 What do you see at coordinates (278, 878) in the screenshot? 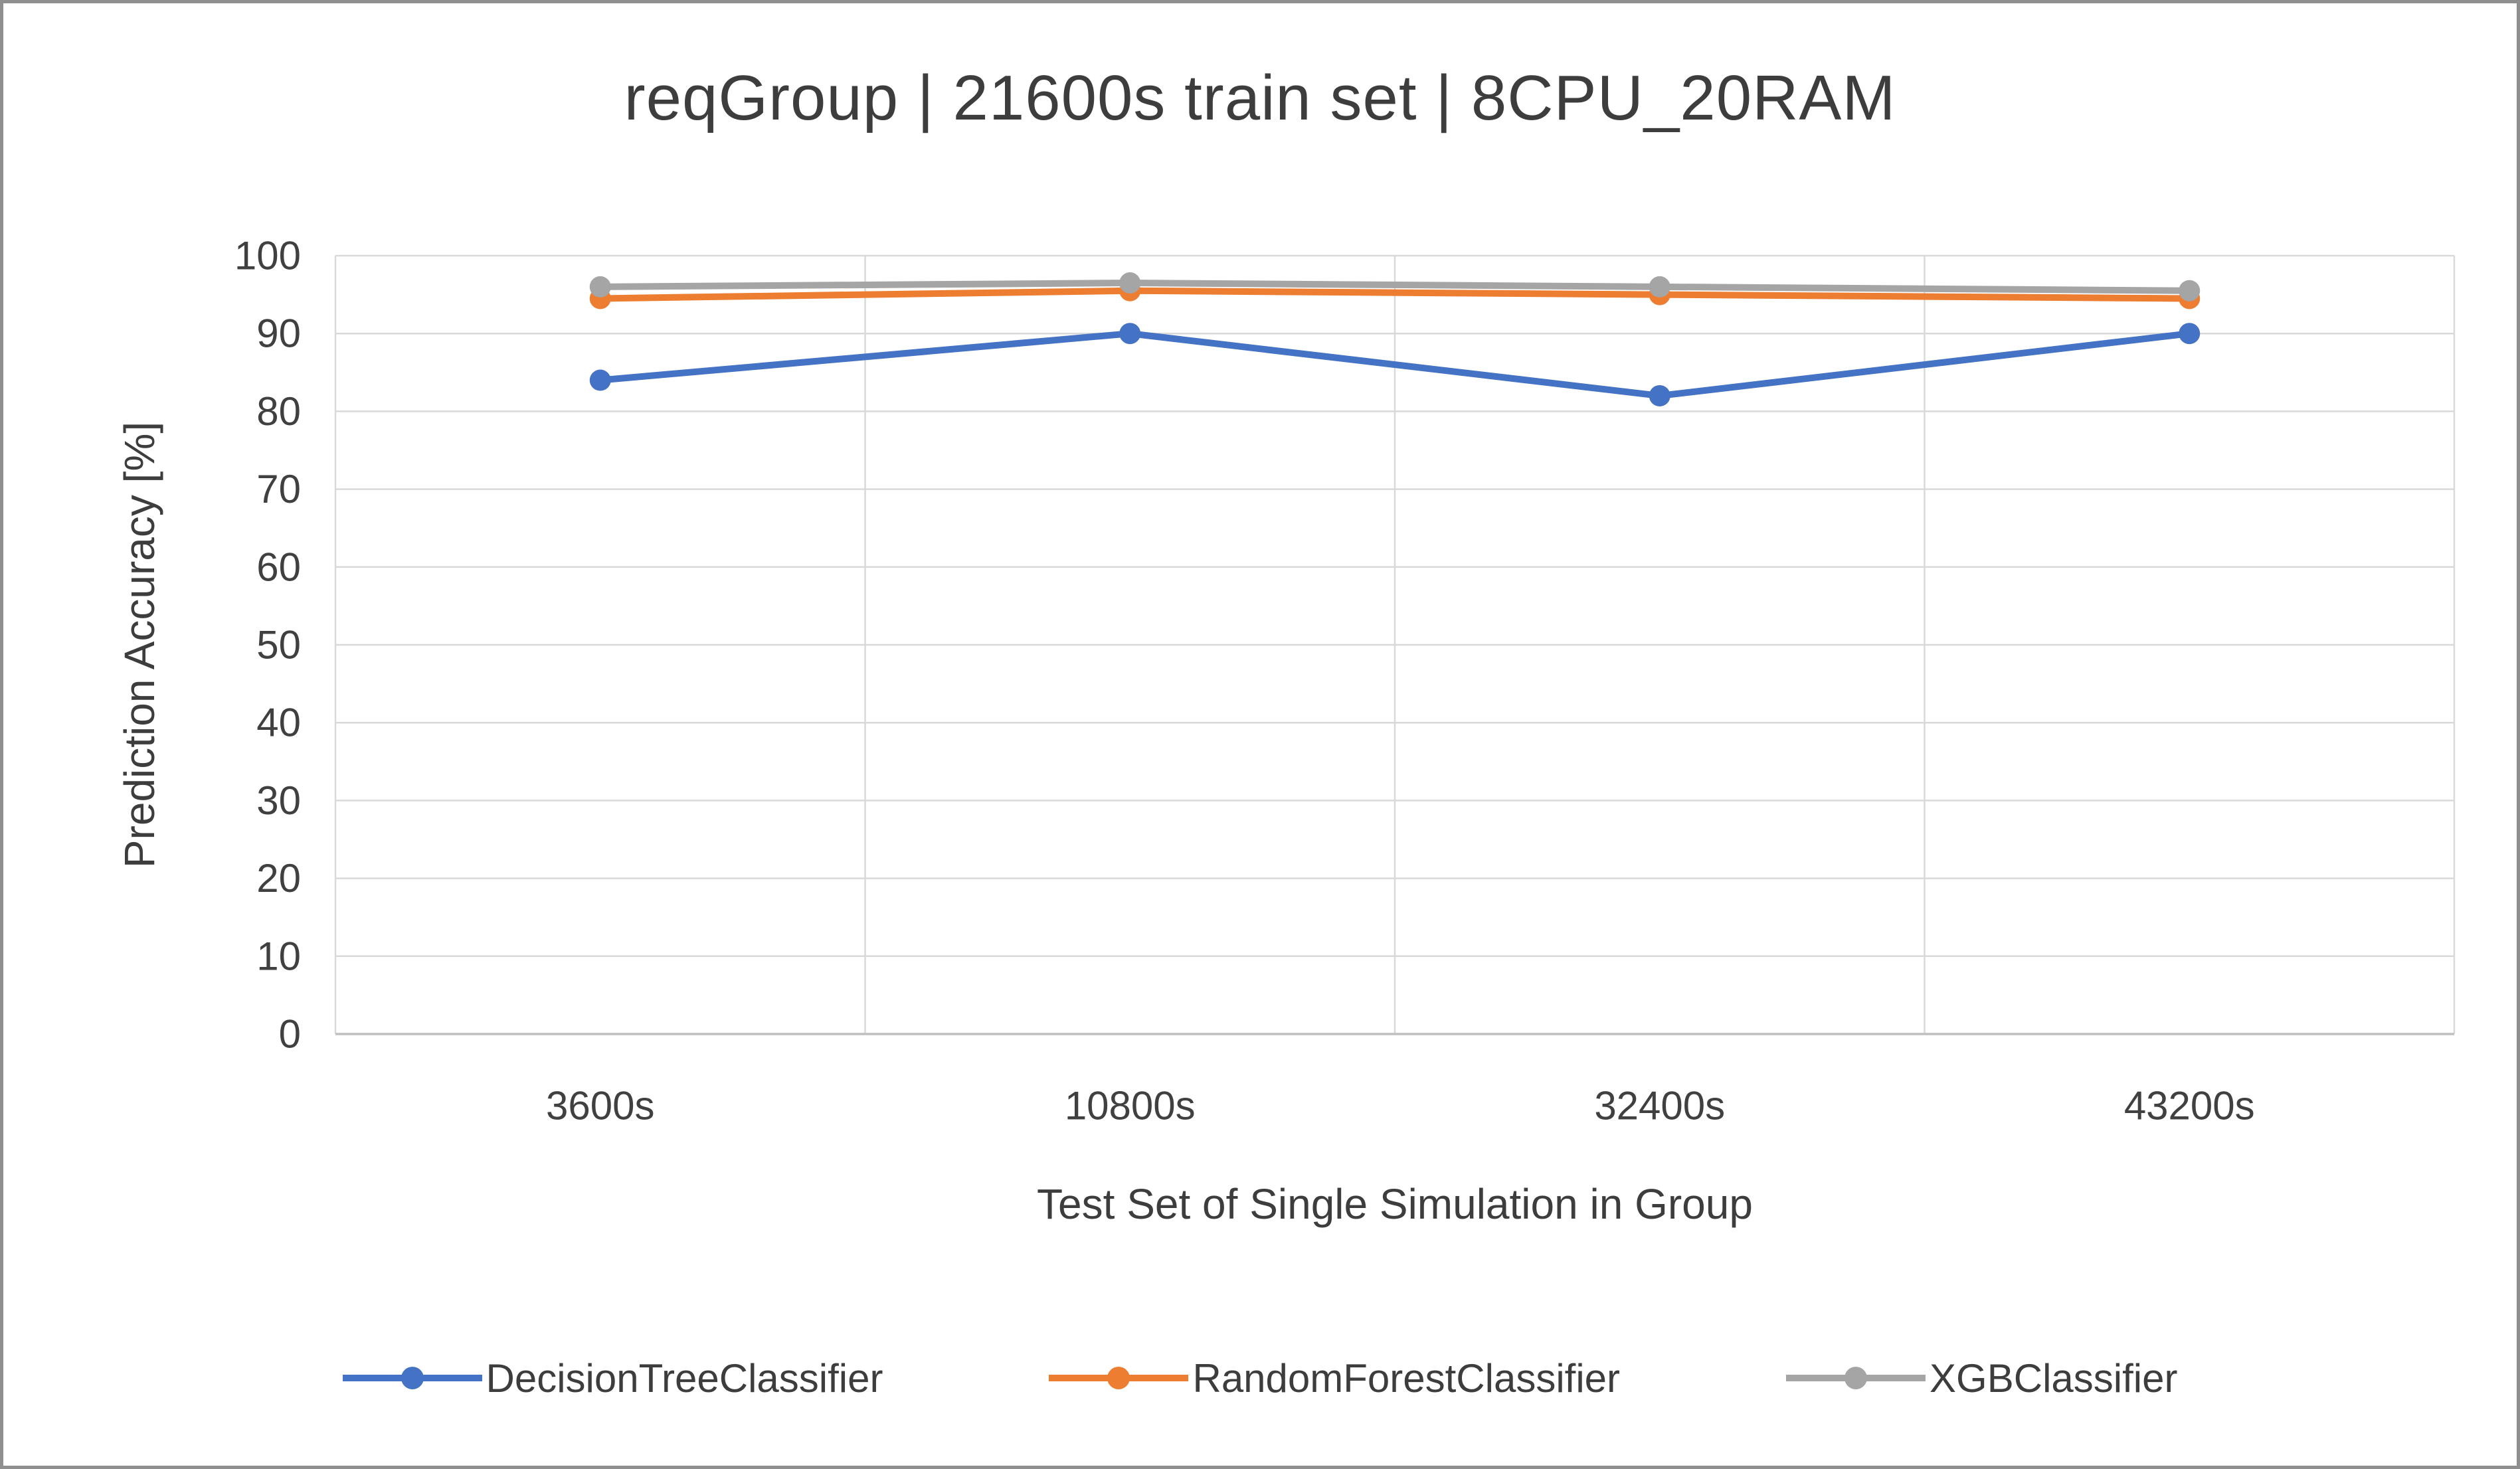
I see `y-tick-label: 20` at bounding box center [278, 878].